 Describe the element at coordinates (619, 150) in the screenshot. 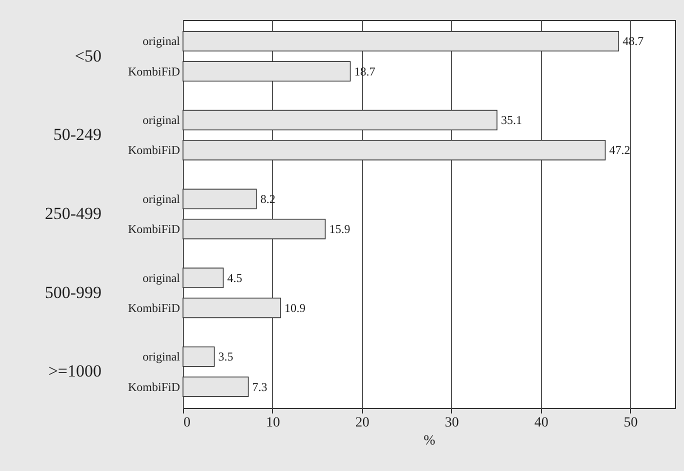

I see `data-label: 47.2` at that location.